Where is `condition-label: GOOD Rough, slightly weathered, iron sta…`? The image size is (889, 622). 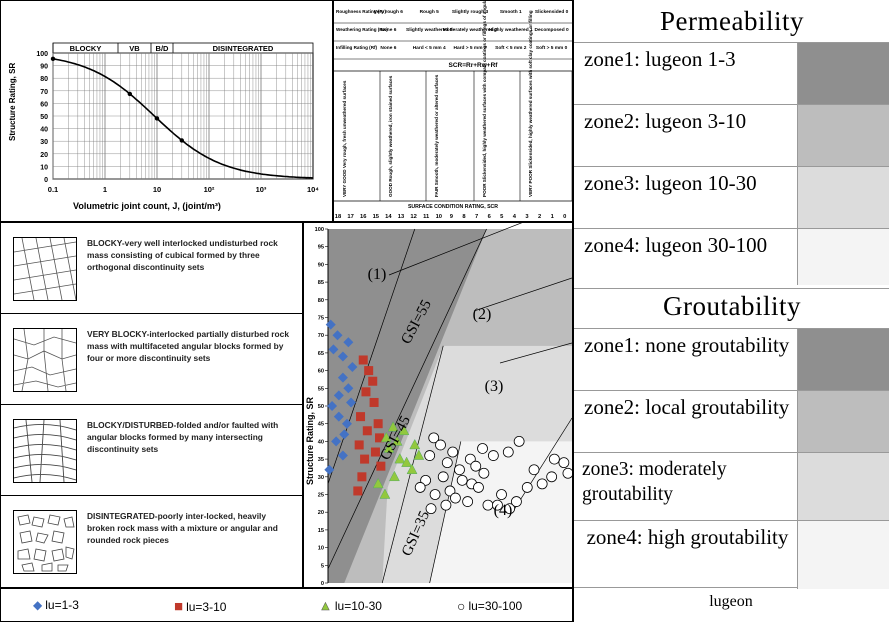 condition-label: GOOD Rough, slightly weathered, iron sta… is located at coordinates (390, 136).